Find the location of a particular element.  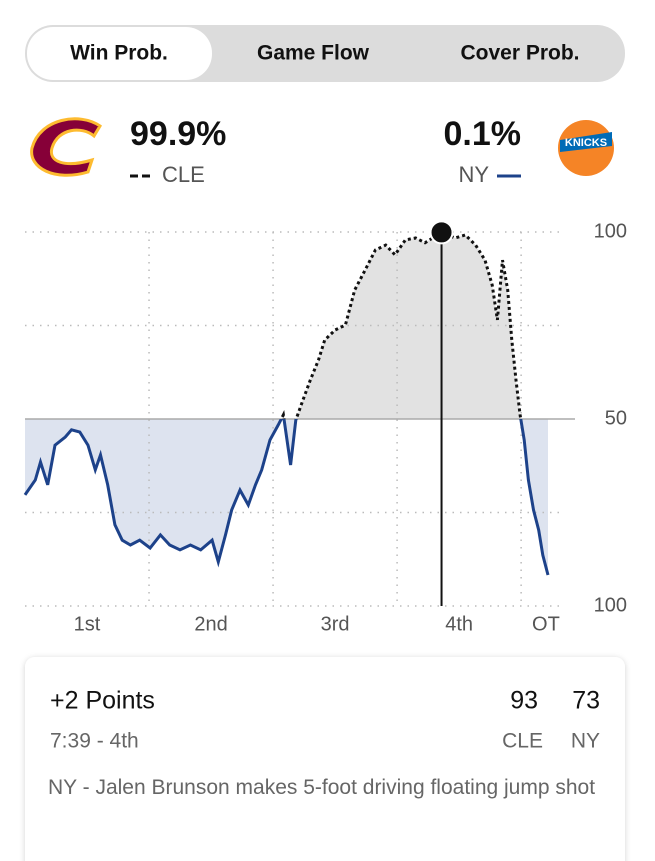

play-title: +2 Points is located at coordinates (102, 701).